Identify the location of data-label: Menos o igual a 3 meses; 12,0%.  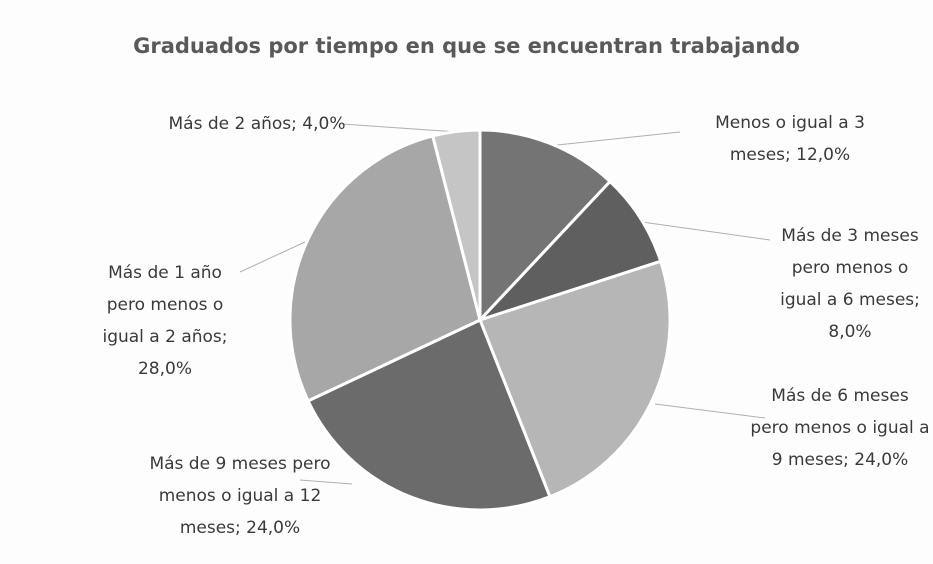
(790, 139).